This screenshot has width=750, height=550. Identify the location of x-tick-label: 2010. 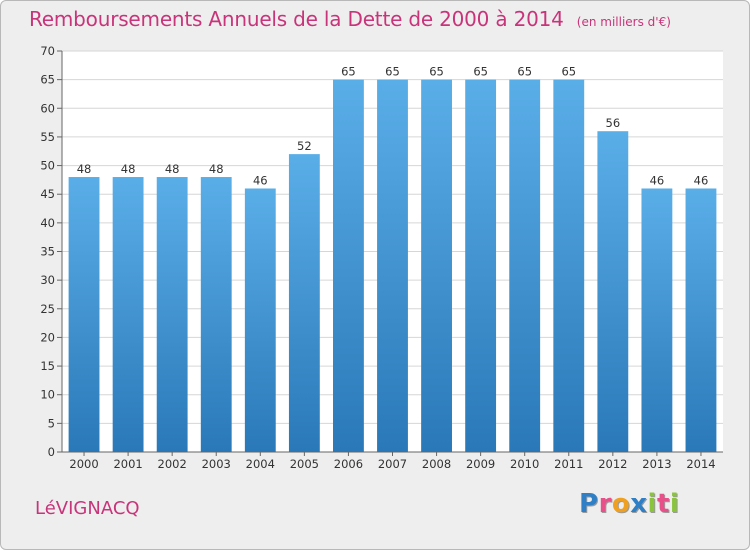
(524, 464).